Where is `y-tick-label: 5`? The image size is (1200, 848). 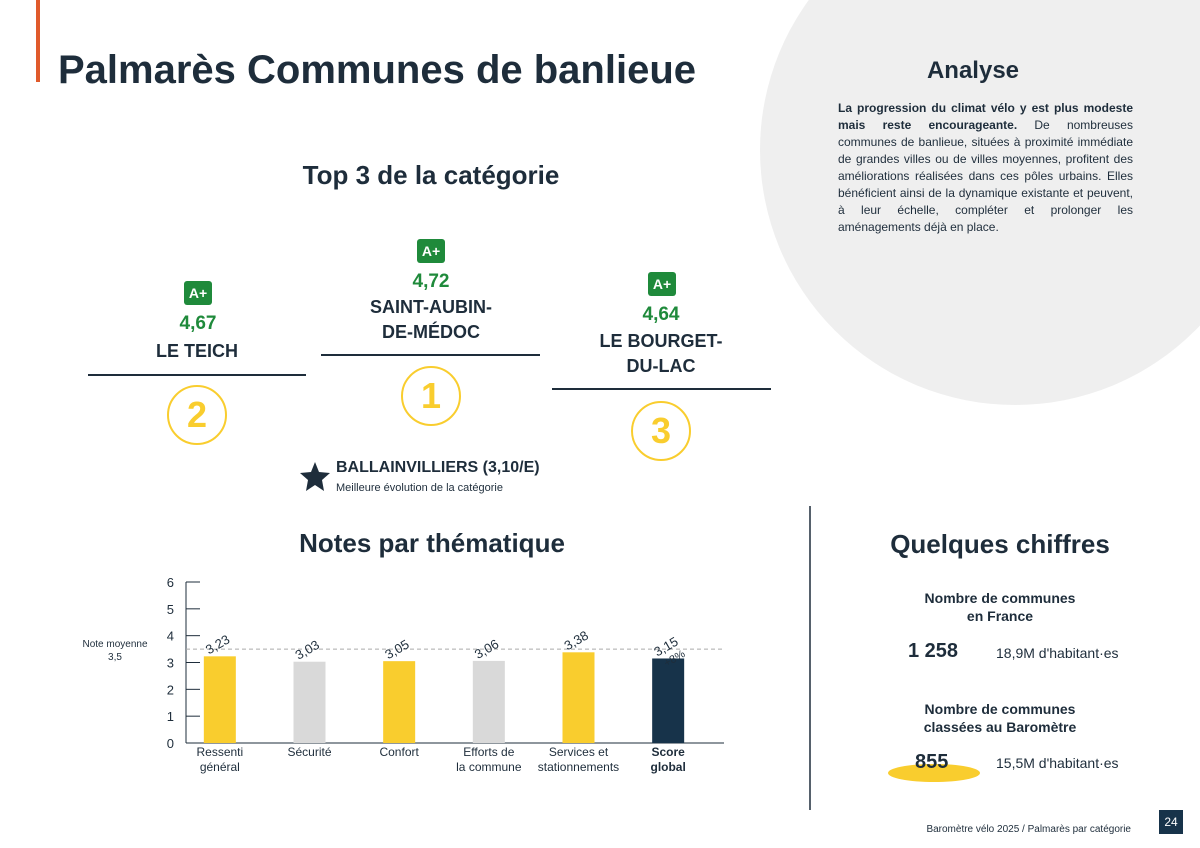 y-tick-label: 5 is located at coordinates (170, 609).